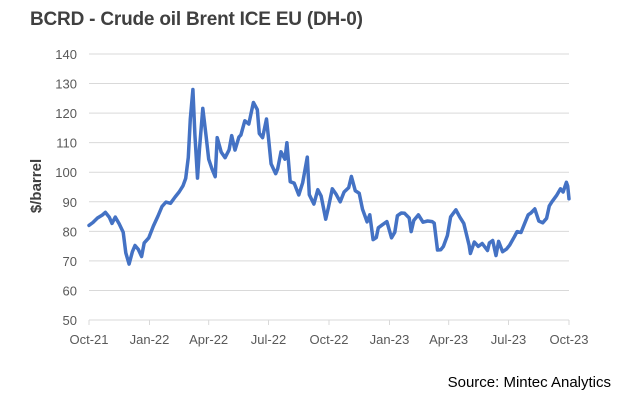 This screenshot has height=405, width=625. What do you see at coordinates (208, 339) in the screenshot?
I see `x-tick-label: Apr-22` at bounding box center [208, 339].